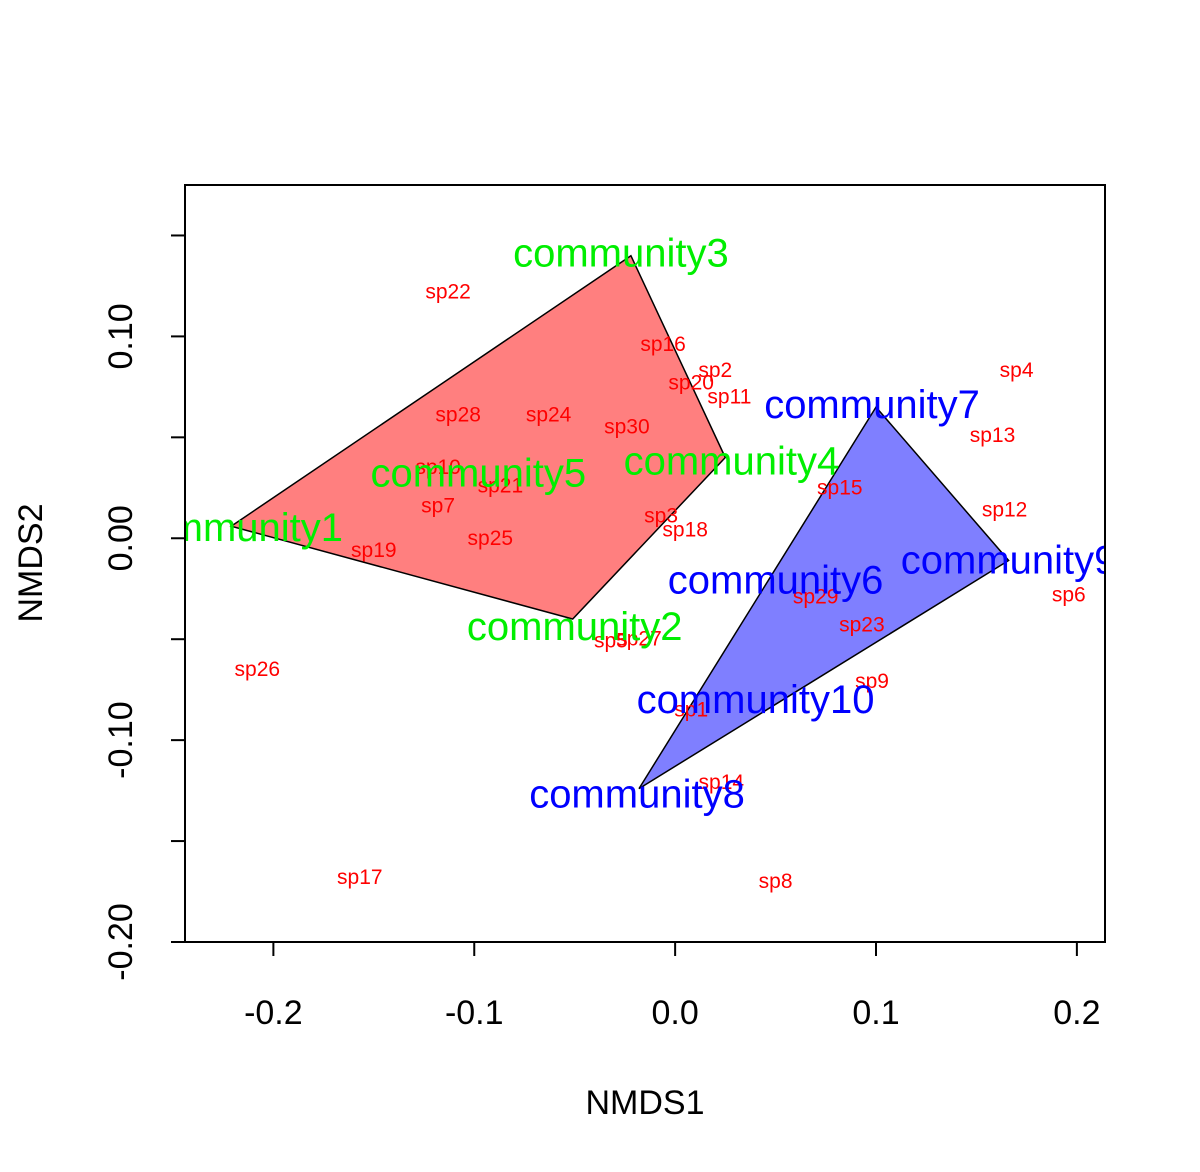 The image size is (1200, 1172). Describe the element at coordinates (661, 516) in the screenshot. I see `species-label-sp3: sp3` at that location.